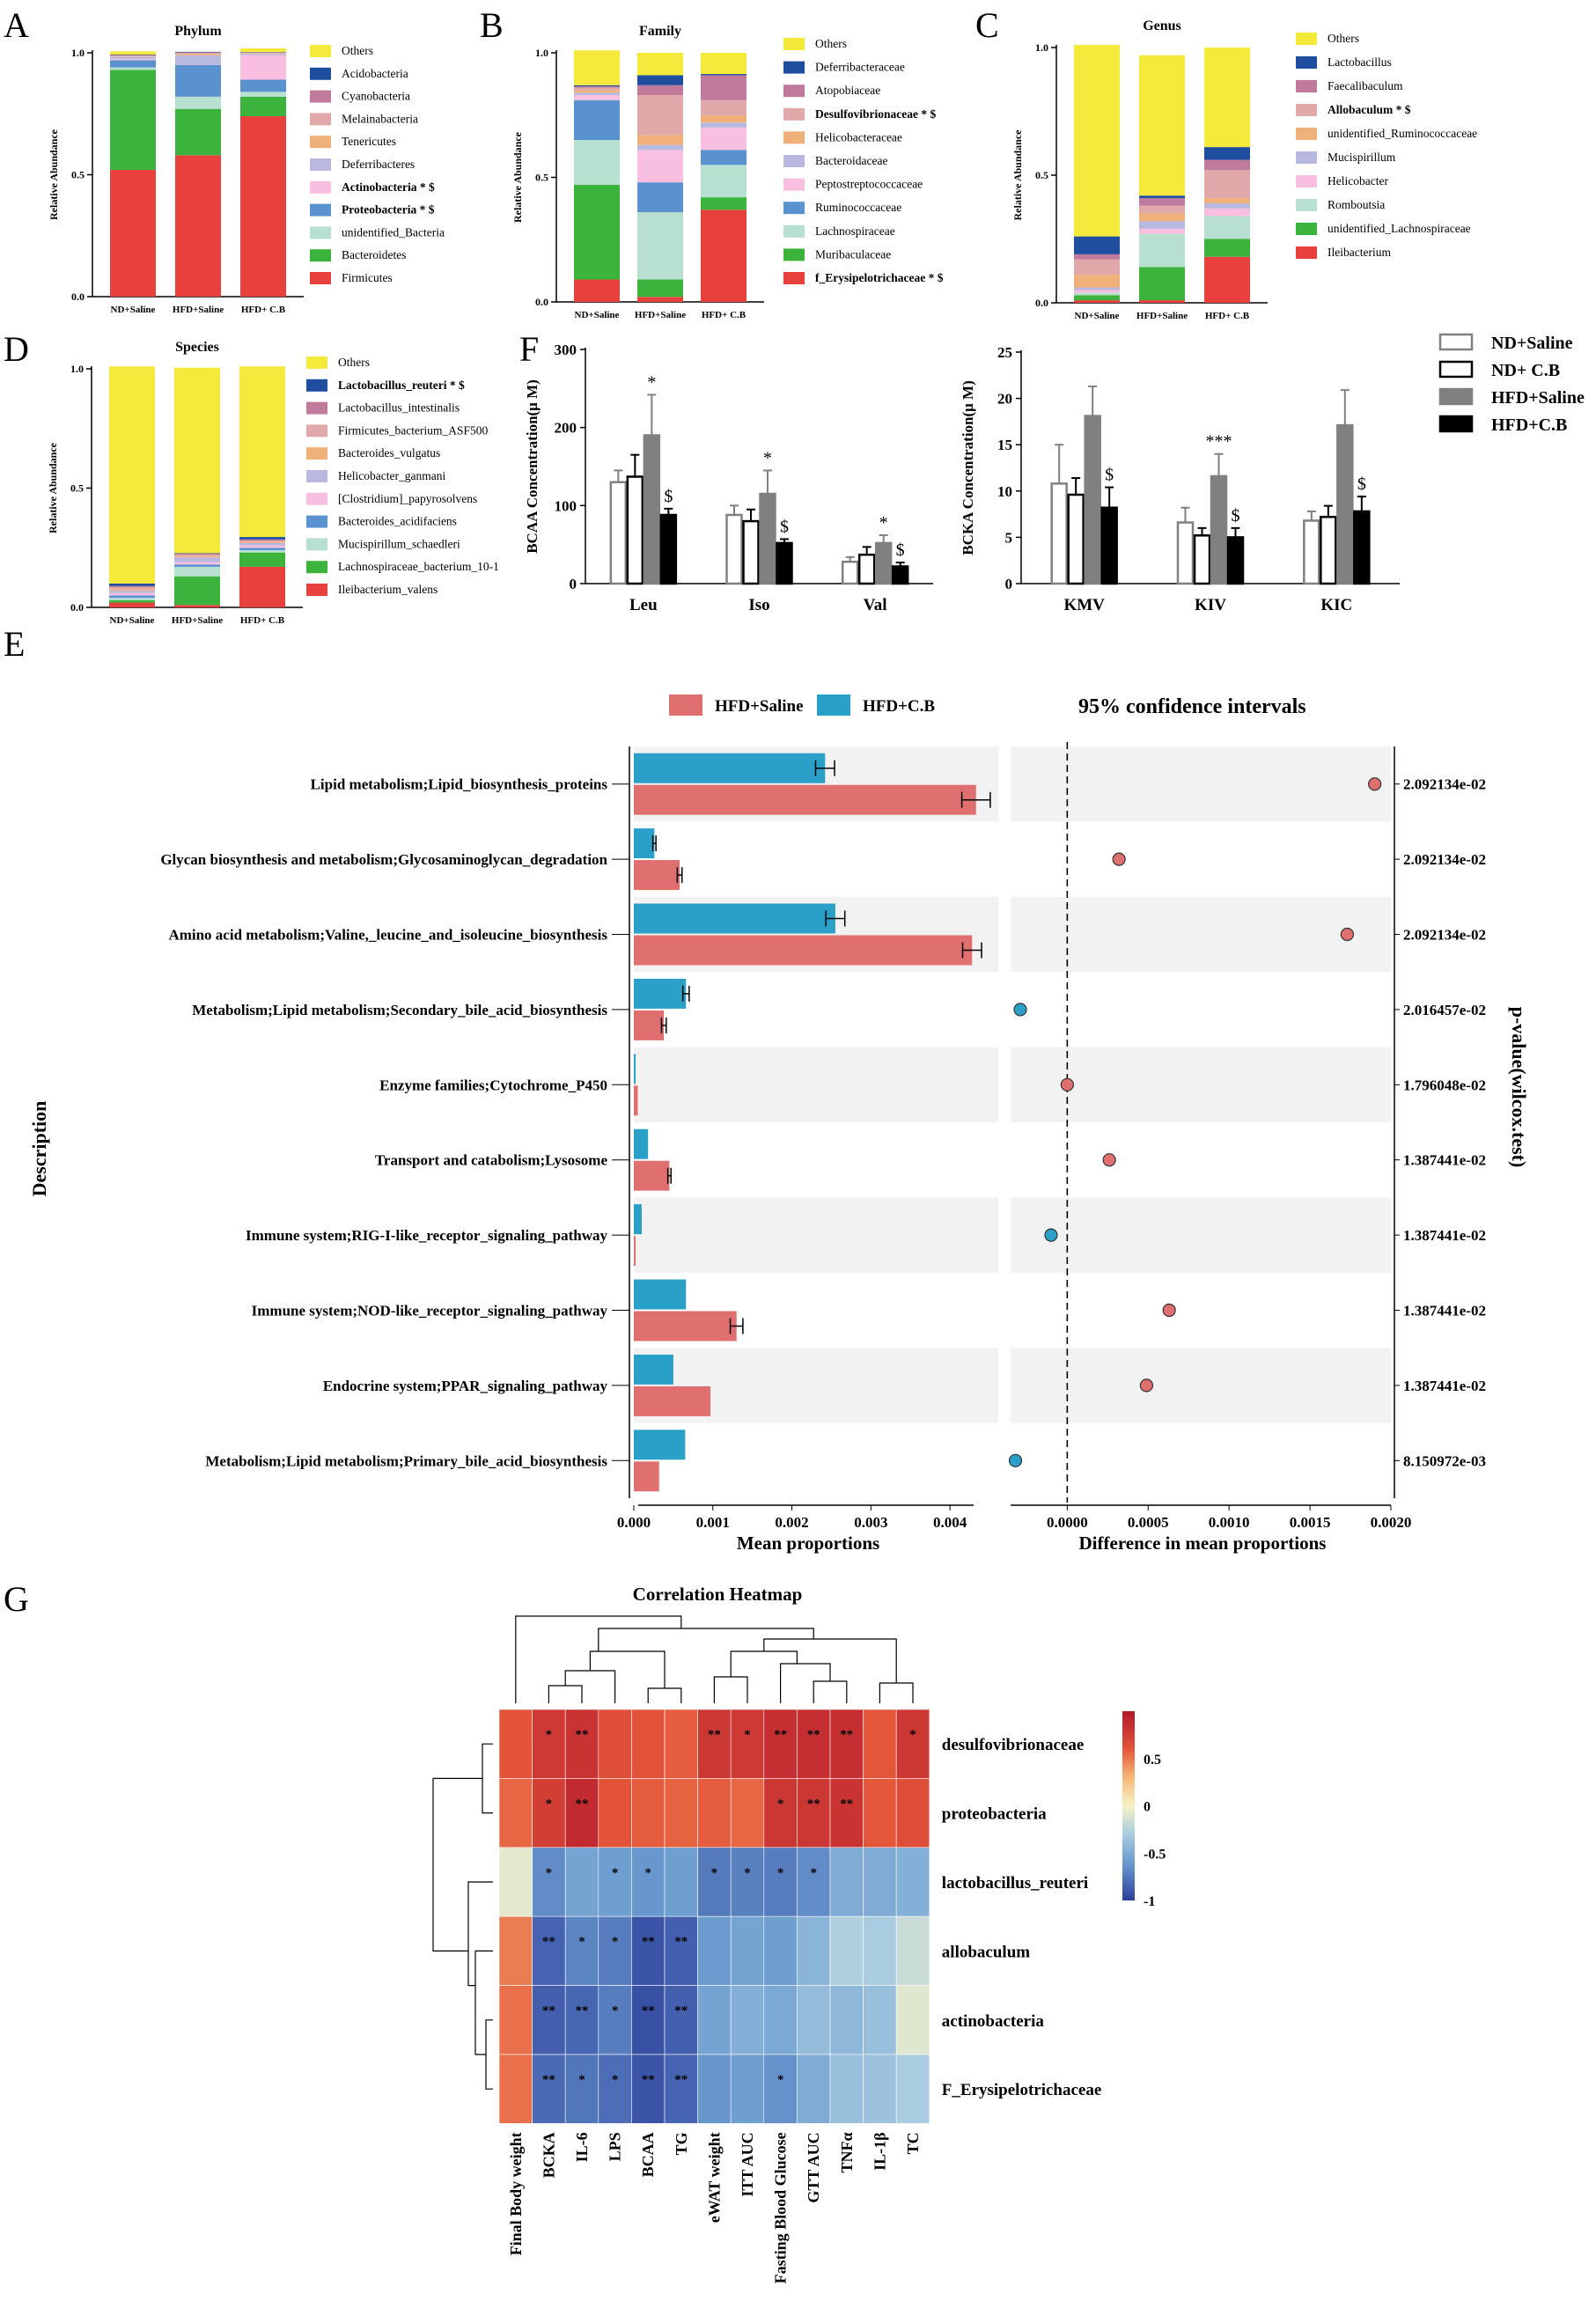 Image resolution: width=1596 pixels, height=2308 pixels. I want to click on legend-label: Lactobacillus_reuteri * $, so click(402, 385).